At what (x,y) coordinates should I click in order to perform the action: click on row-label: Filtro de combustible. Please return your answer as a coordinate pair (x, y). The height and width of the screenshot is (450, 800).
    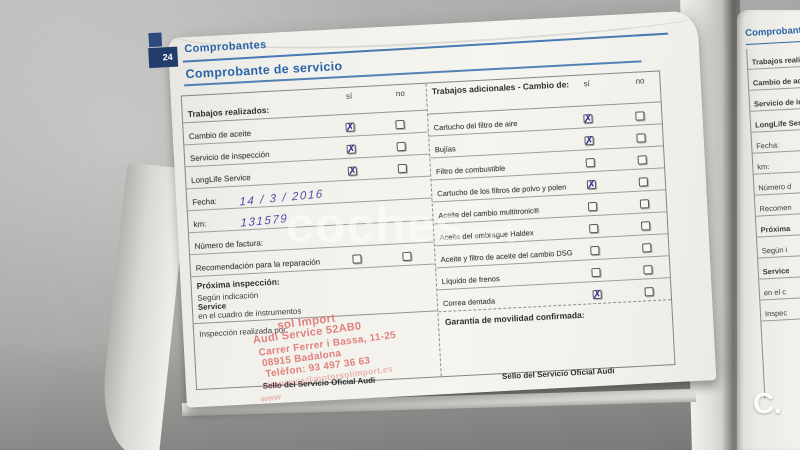
    Looking at the image, I should click on (470, 170).